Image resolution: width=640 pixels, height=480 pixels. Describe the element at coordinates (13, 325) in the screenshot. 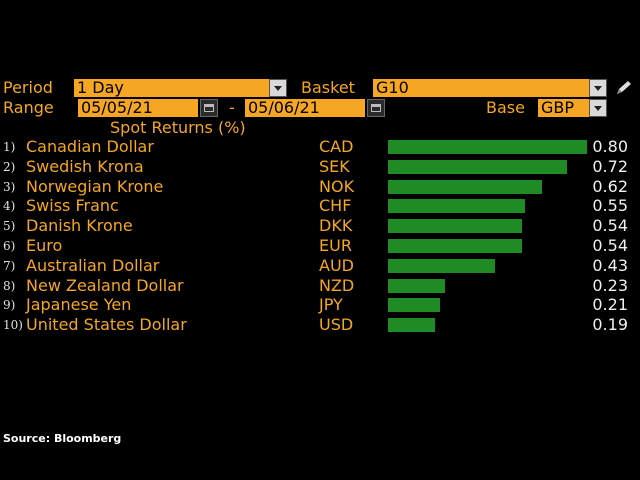

I see `row-rank: 10)` at that location.